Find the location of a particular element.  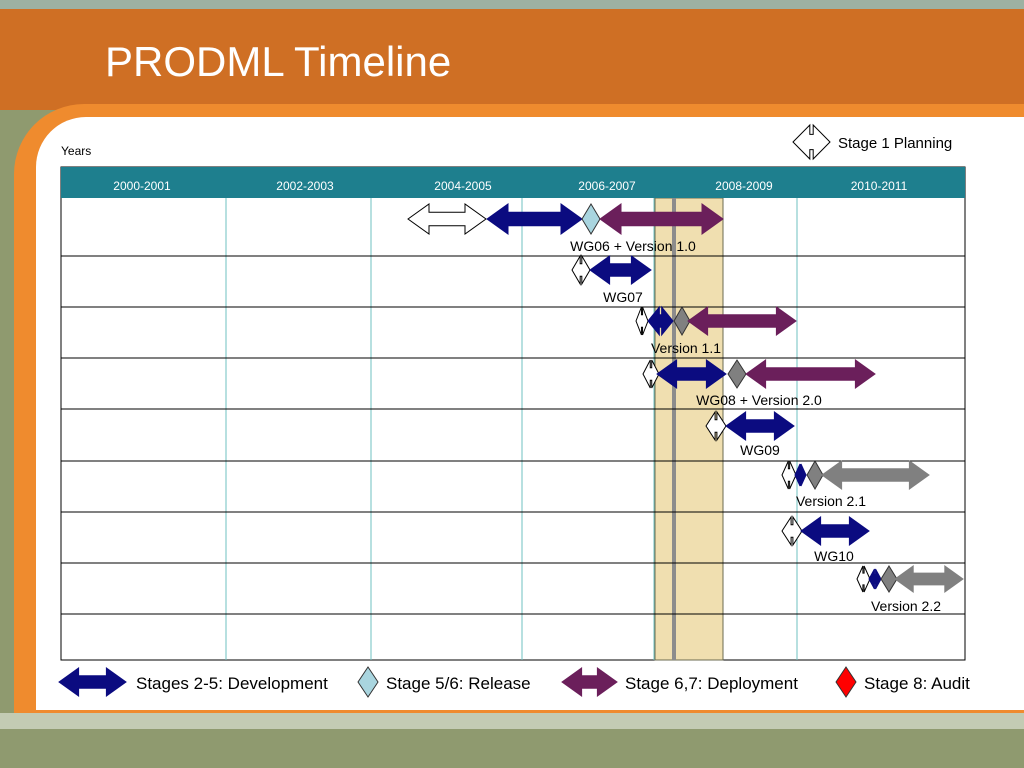

row-label-version-1-1: Version 1.1 is located at coordinates (686, 348).